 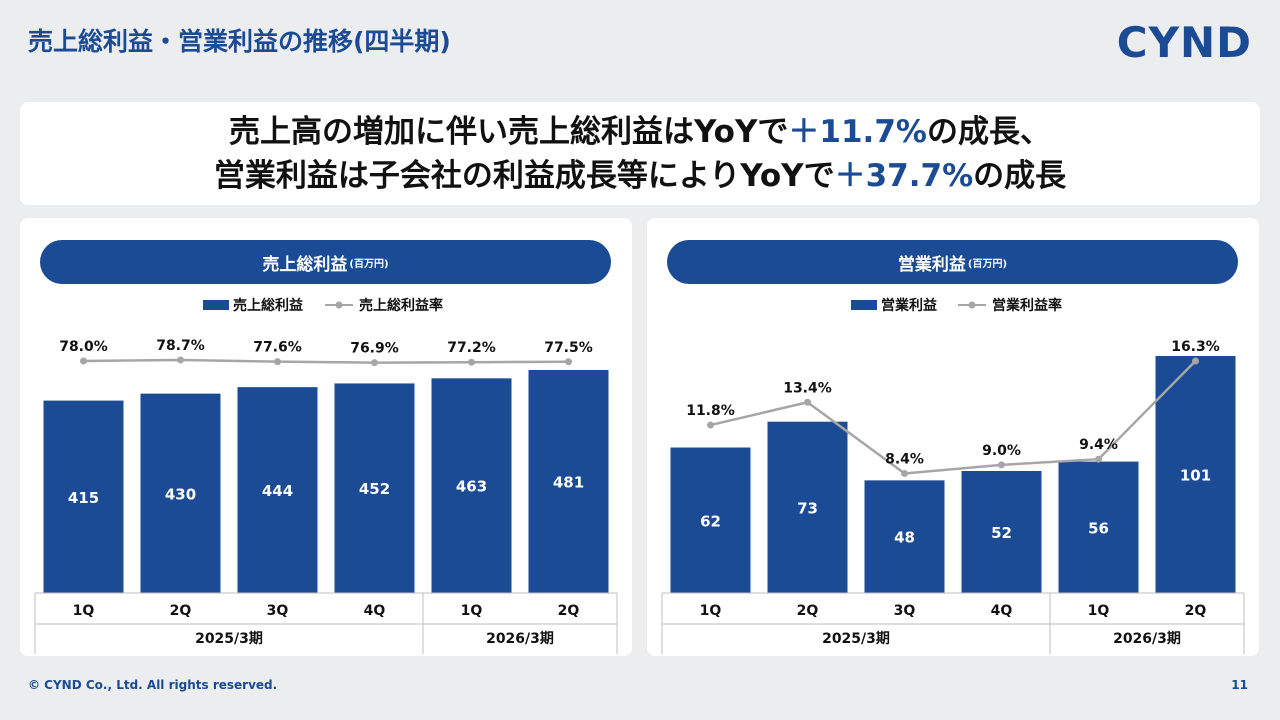 I want to click on bar-value-label: 463, so click(x=471, y=487).